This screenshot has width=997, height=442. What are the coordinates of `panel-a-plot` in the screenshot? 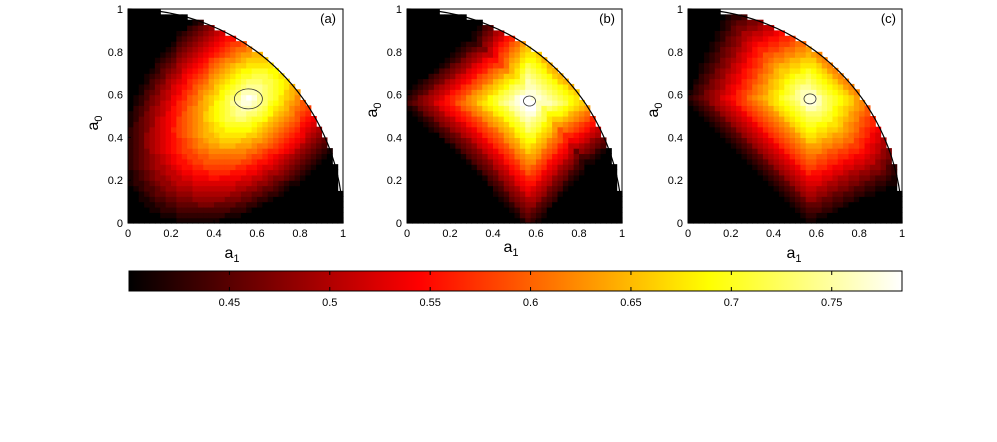 It's located at (235, 116).